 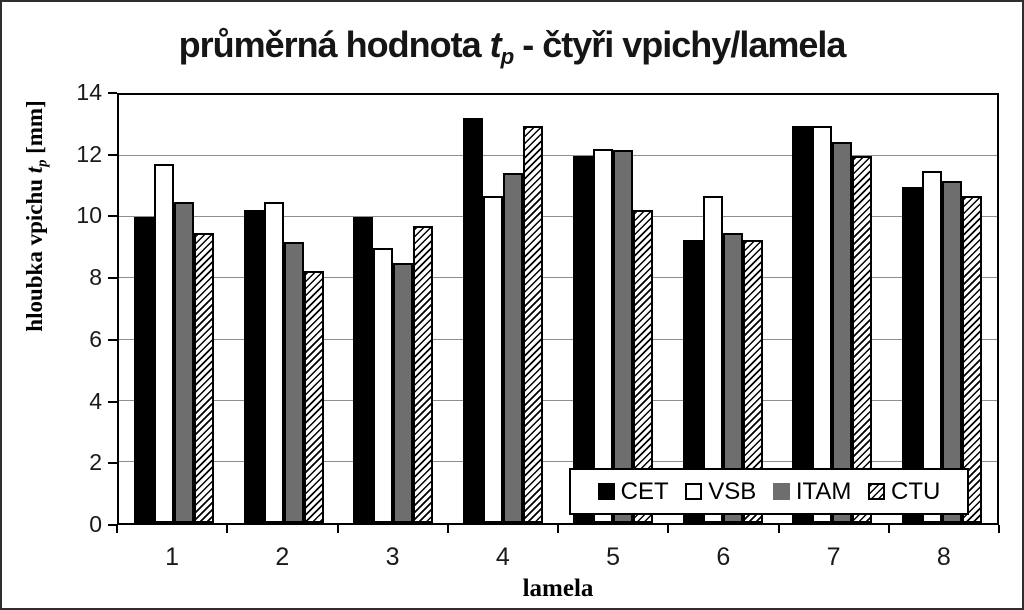 What do you see at coordinates (507, 57) in the screenshot?
I see `chart-title-subscript: p` at bounding box center [507, 57].